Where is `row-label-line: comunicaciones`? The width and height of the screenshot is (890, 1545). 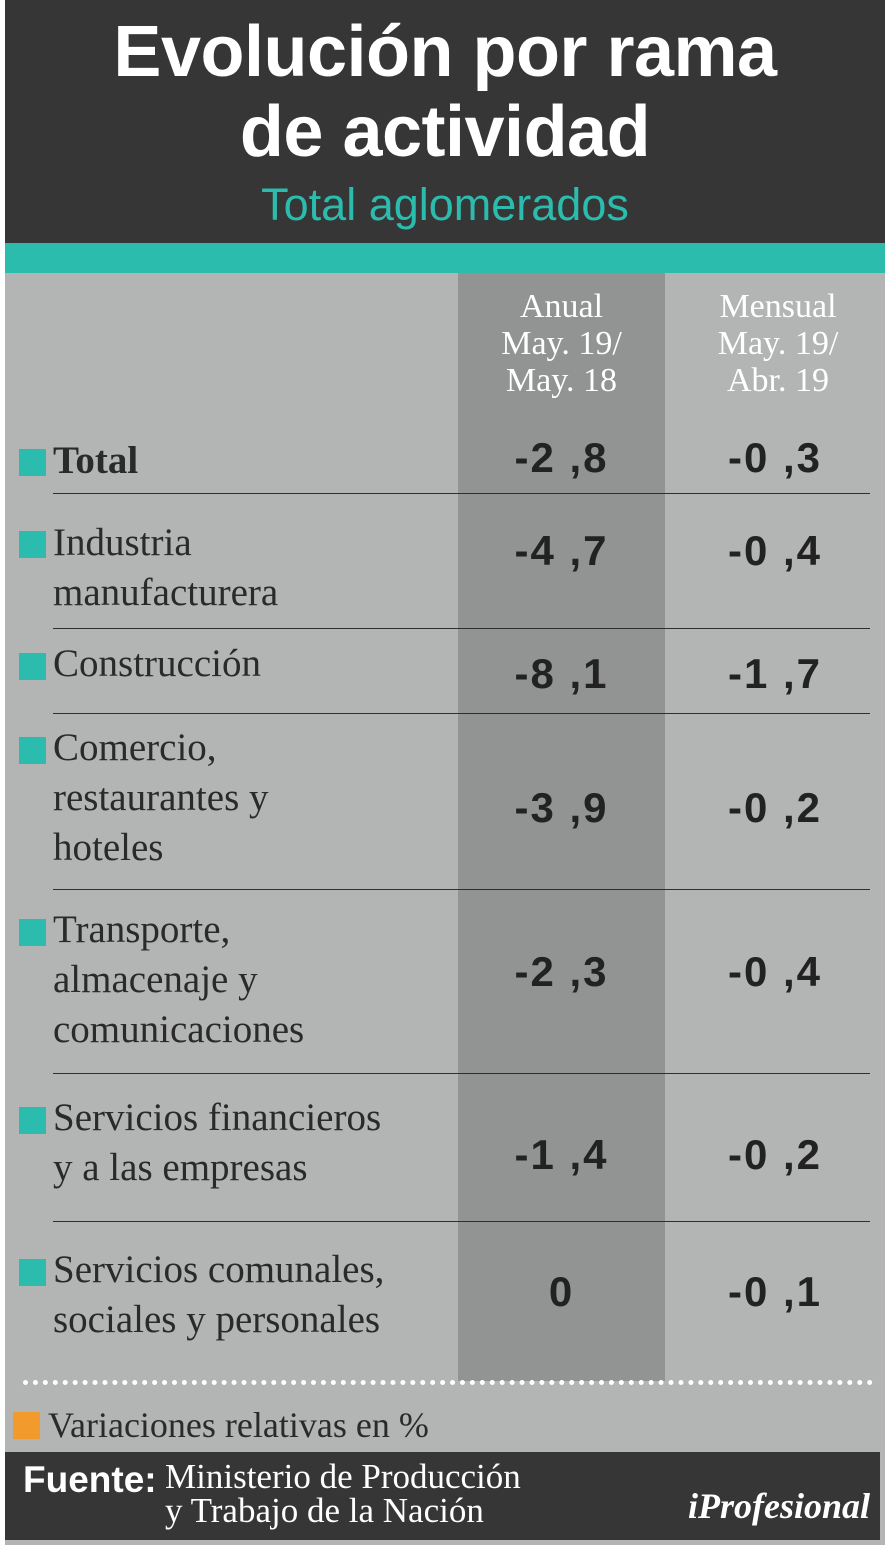
row-label-line: comunicaciones is located at coordinates (179, 1029).